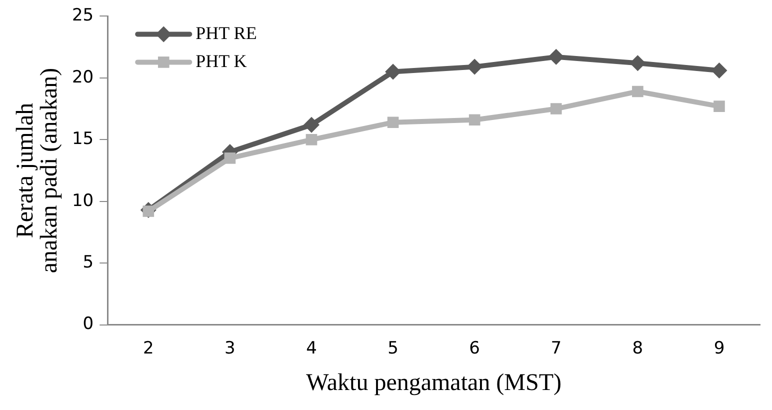 This screenshot has width=772, height=410. Describe the element at coordinates (556, 348) in the screenshot. I see `x-tick-label: 7` at that location.